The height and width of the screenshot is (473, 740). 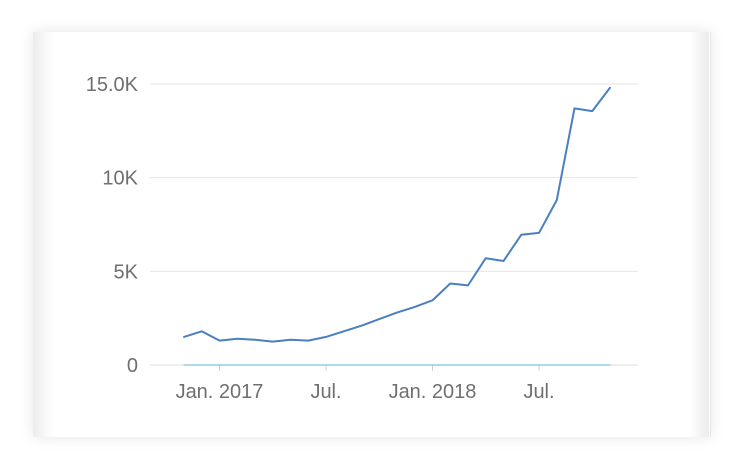 I want to click on x-tick-label-3: Jul., so click(x=538, y=392).